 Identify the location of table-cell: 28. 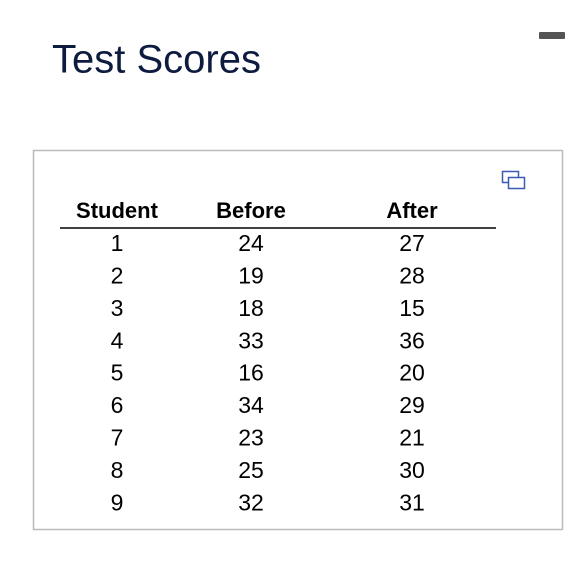
(412, 275).